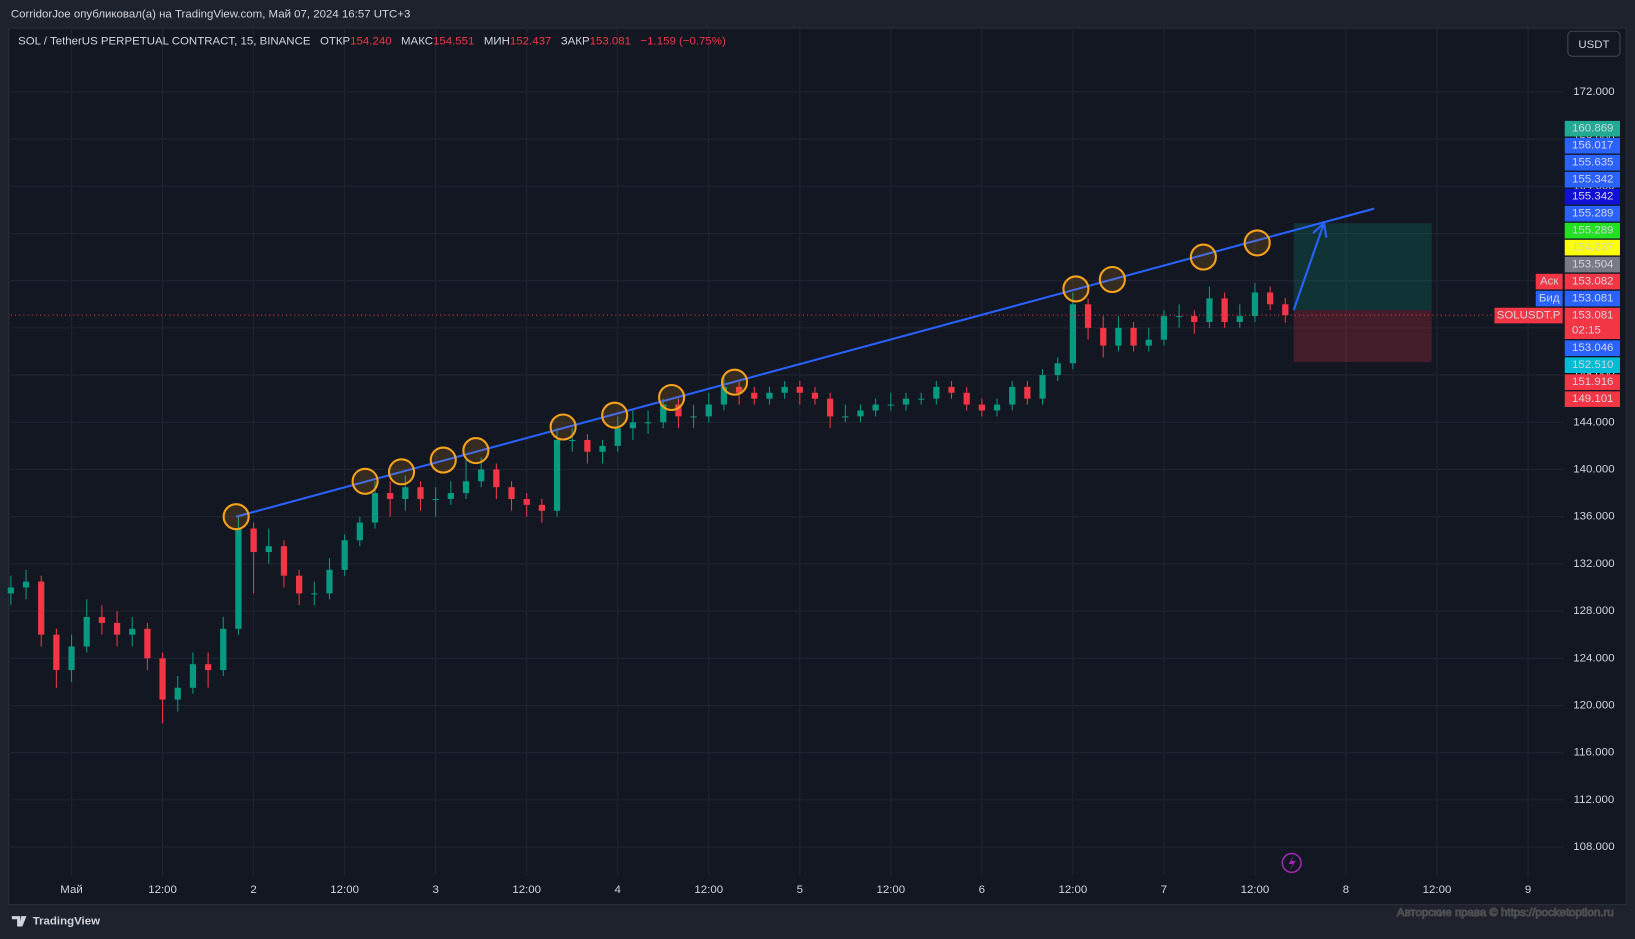 Image resolution: width=1635 pixels, height=939 pixels. I want to click on price-tag-value: 155.342, so click(1592, 197).